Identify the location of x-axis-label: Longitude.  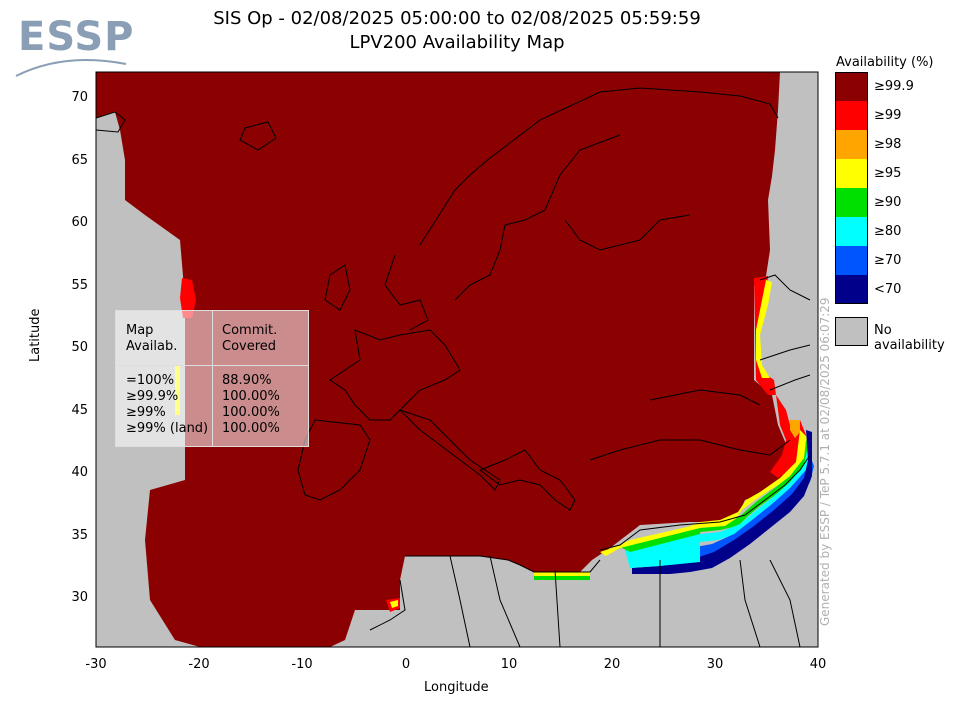
(456, 687).